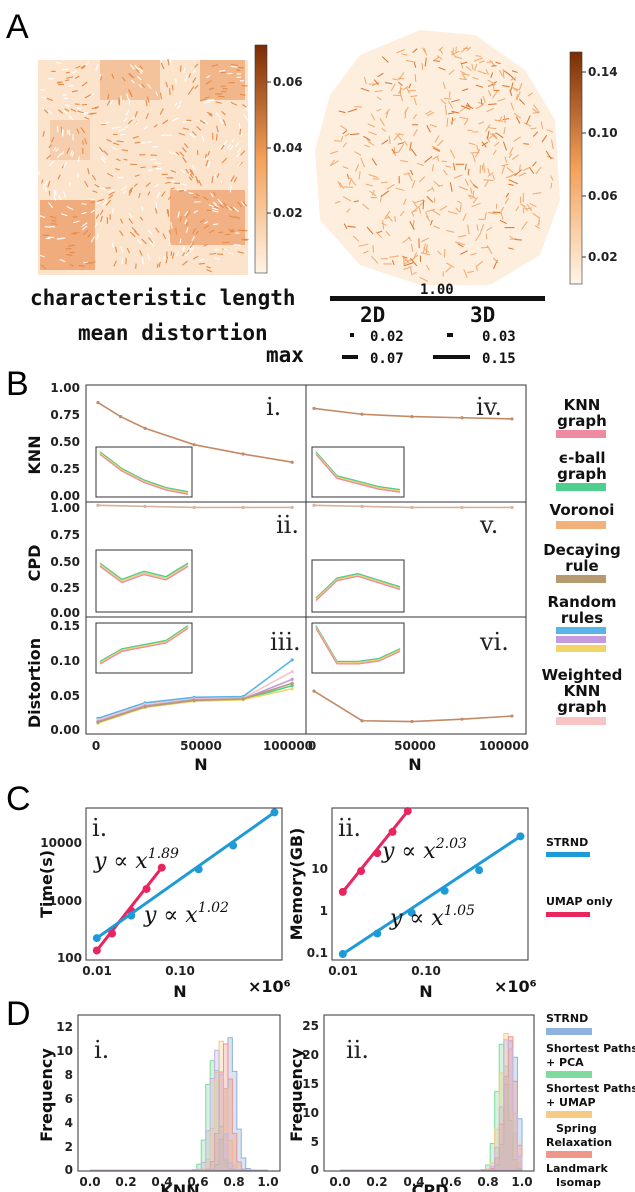 The width and height of the screenshot is (635, 1192). What do you see at coordinates (97, 971) in the screenshot?
I see `c-xtick: 0.01` at bounding box center [97, 971].